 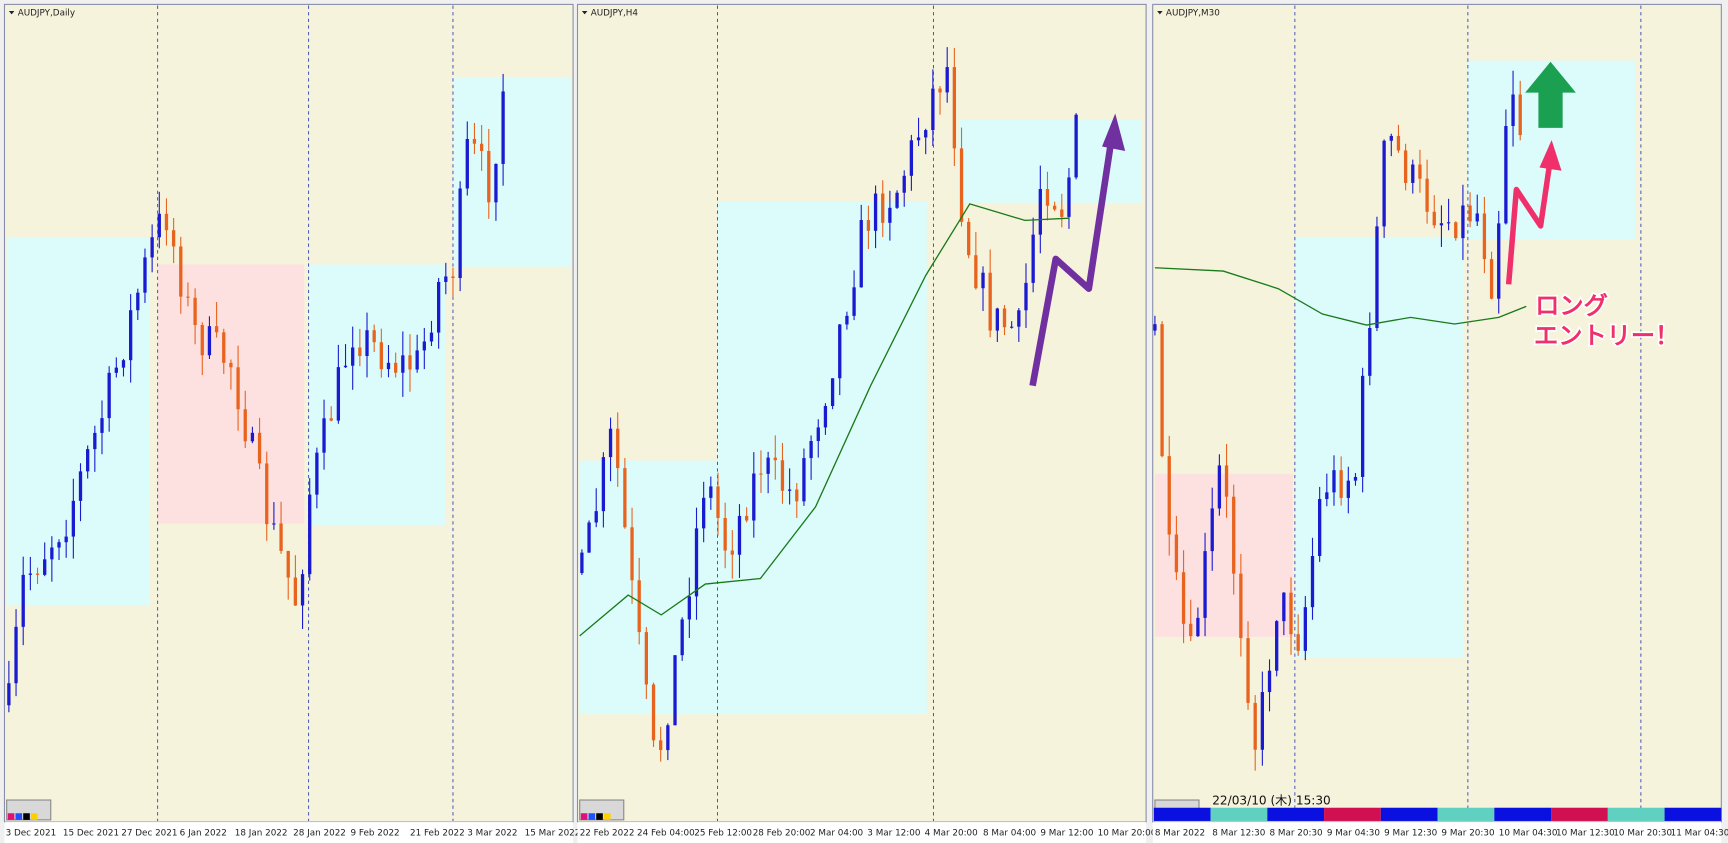 What do you see at coordinates (91, 833) in the screenshot?
I see `x-axis-label: 15 Dec 2021` at bounding box center [91, 833].